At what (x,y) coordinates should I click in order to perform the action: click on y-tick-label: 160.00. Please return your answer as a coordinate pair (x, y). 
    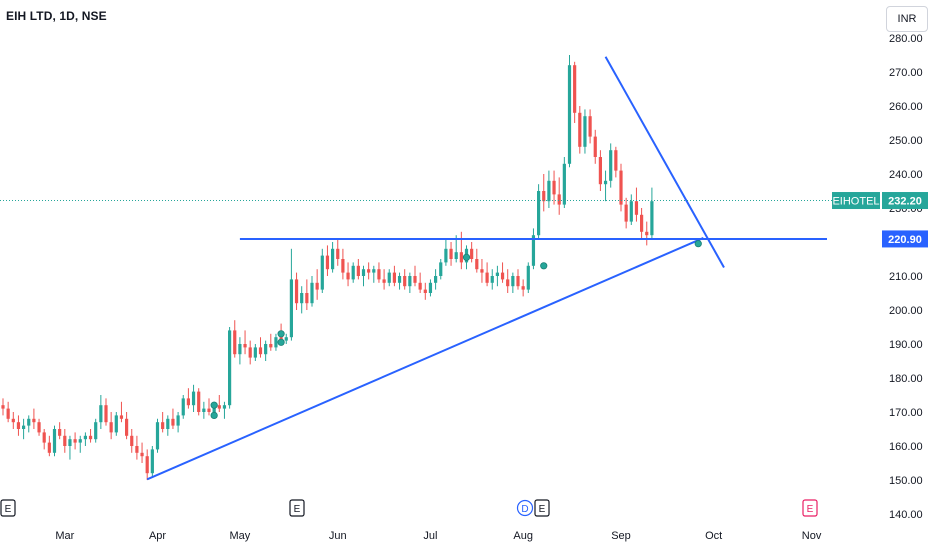
    Looking at the image, I should click on (906, 447).